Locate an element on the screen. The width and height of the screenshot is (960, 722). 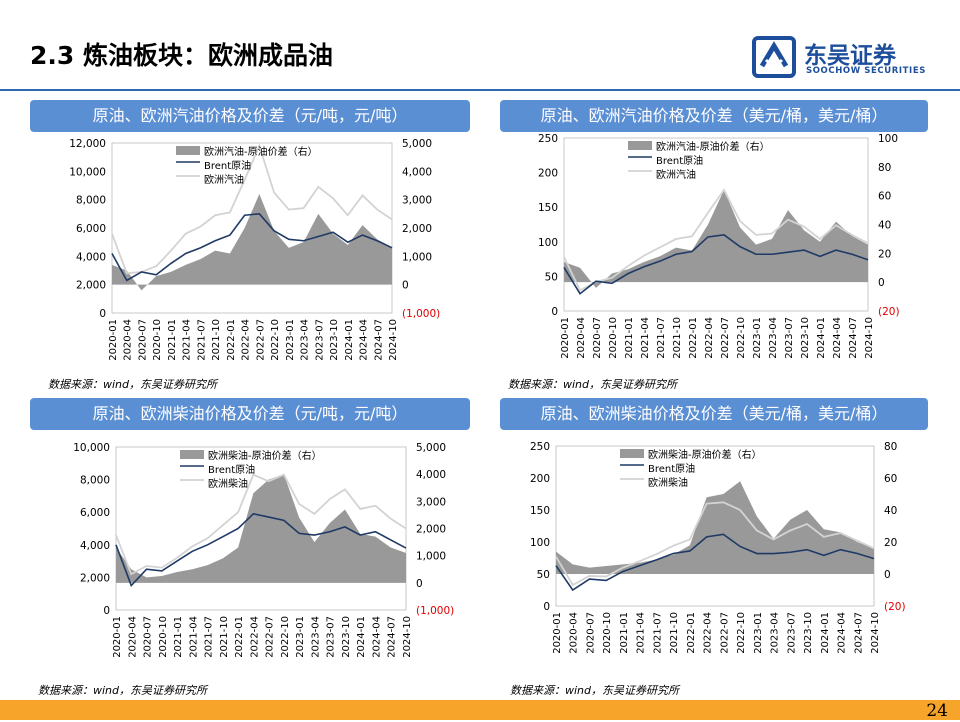
left-tick-label: 50 is located at coordinates (543, 575).